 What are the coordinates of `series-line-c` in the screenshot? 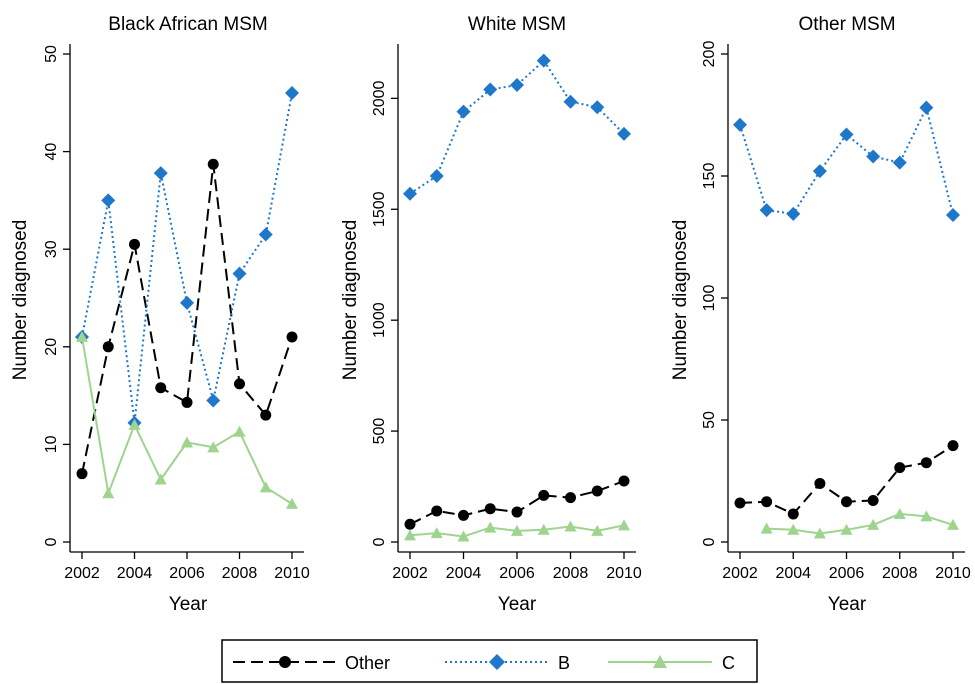 It's located at (187, 420).